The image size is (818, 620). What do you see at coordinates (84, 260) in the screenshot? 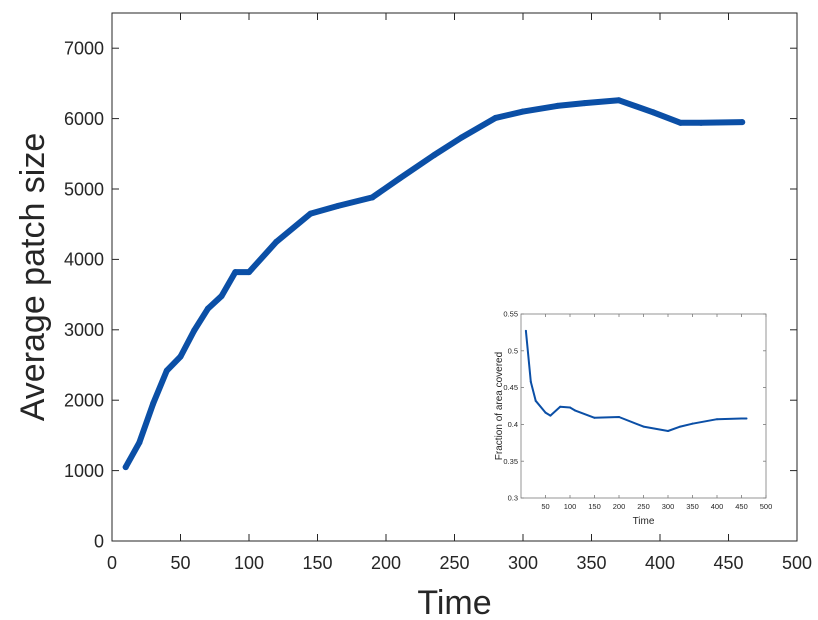
I see `y-tick-label: 4000` at bounding box center [84, 260].